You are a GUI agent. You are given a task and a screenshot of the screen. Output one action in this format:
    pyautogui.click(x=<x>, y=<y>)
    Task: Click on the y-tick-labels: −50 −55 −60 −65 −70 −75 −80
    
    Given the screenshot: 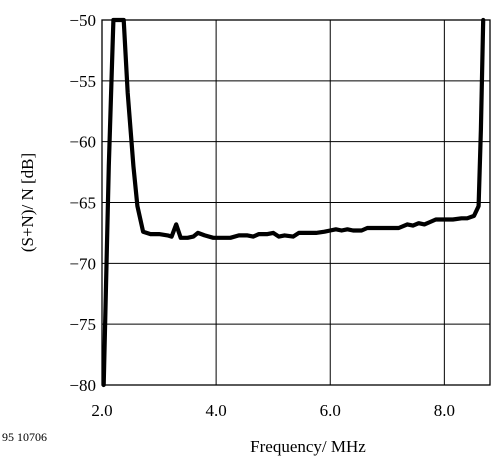 What is the action you would take?
    pyautogui.click(x=82, y=203)
    